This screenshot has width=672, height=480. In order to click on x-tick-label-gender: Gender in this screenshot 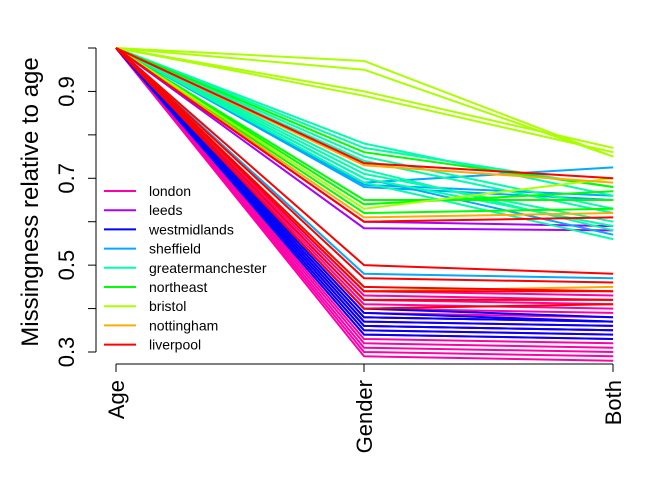, I will do `click(364, 416)`.